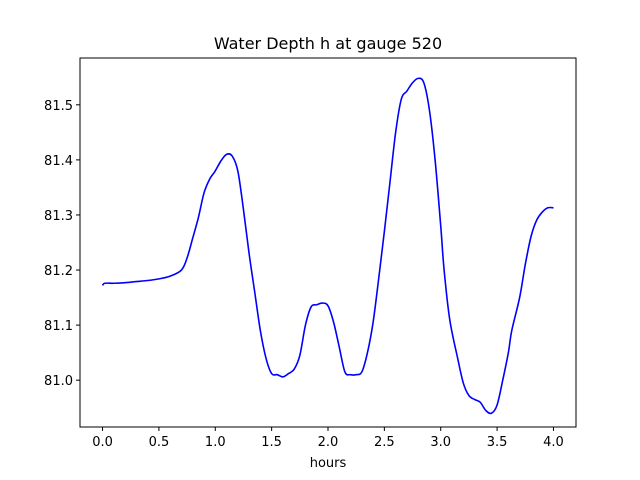  What do you see at coordinates (58, 216) in the screenshot?
I see `y-tick-label: 81.3` at bounding box center [58, 216].